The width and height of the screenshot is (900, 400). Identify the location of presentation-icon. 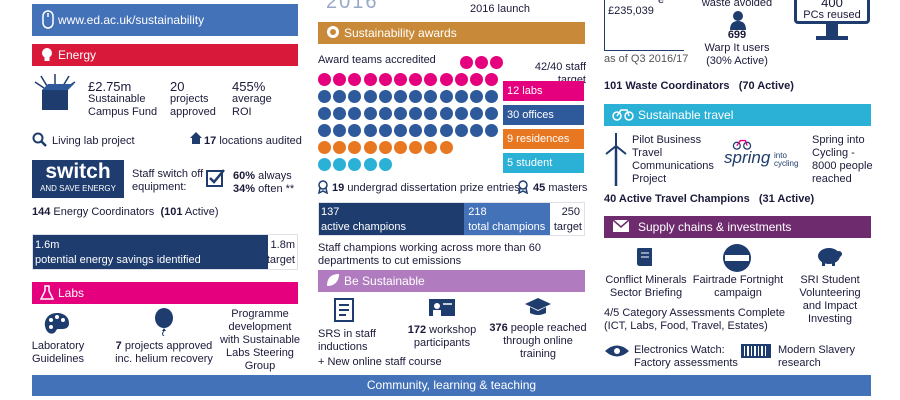
(442, 309).